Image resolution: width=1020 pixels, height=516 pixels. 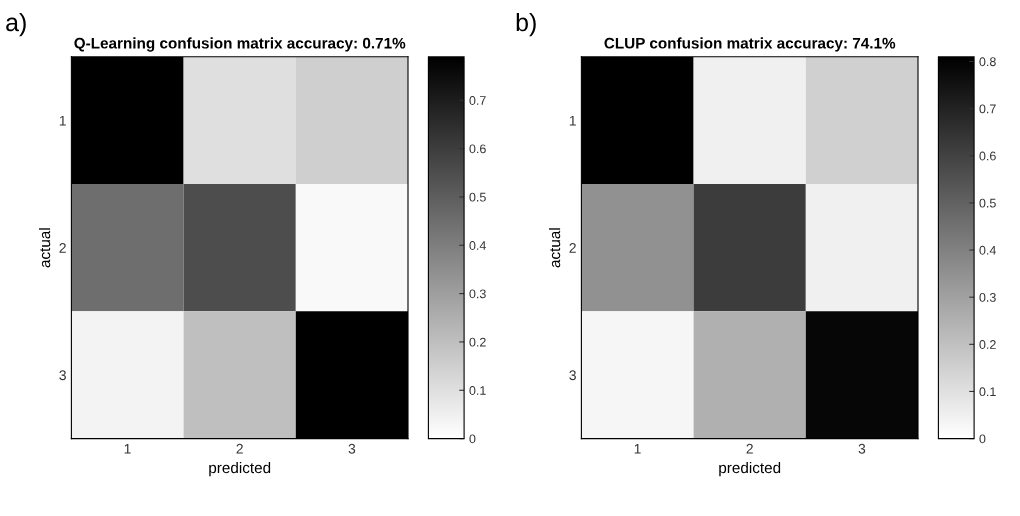 What do you see at coordinates (240, 44) in the screenshot?
I see `chart-title: Q-Learning confusion matrix accuracy: 0.71%` at bounding box center [240, 44].